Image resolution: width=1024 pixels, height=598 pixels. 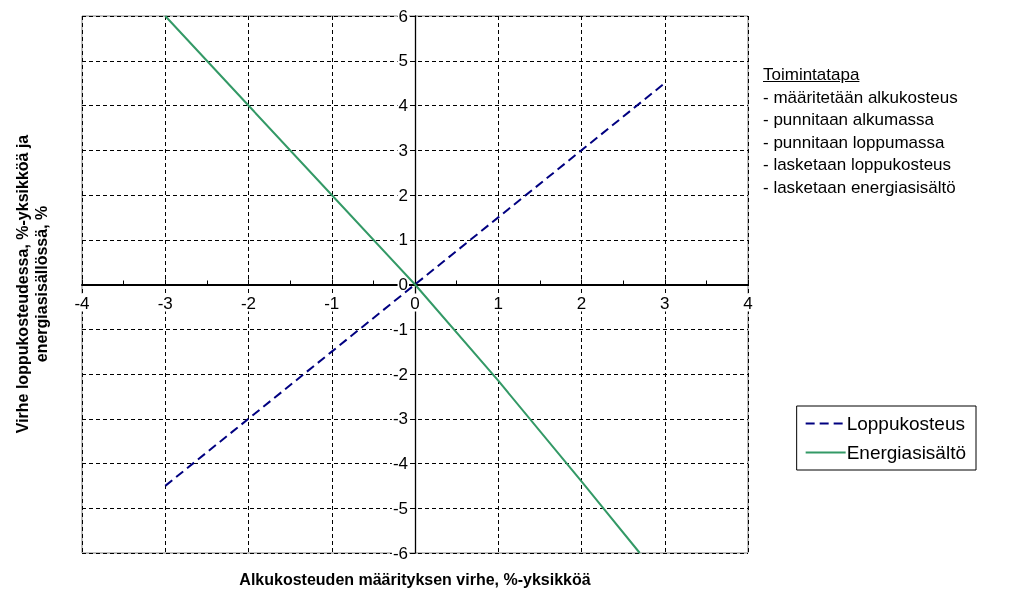 What do you see at coordinates (403, 105) in the screenshot?
I see `y-tick-label: 4` at bounding box center [403, 105].